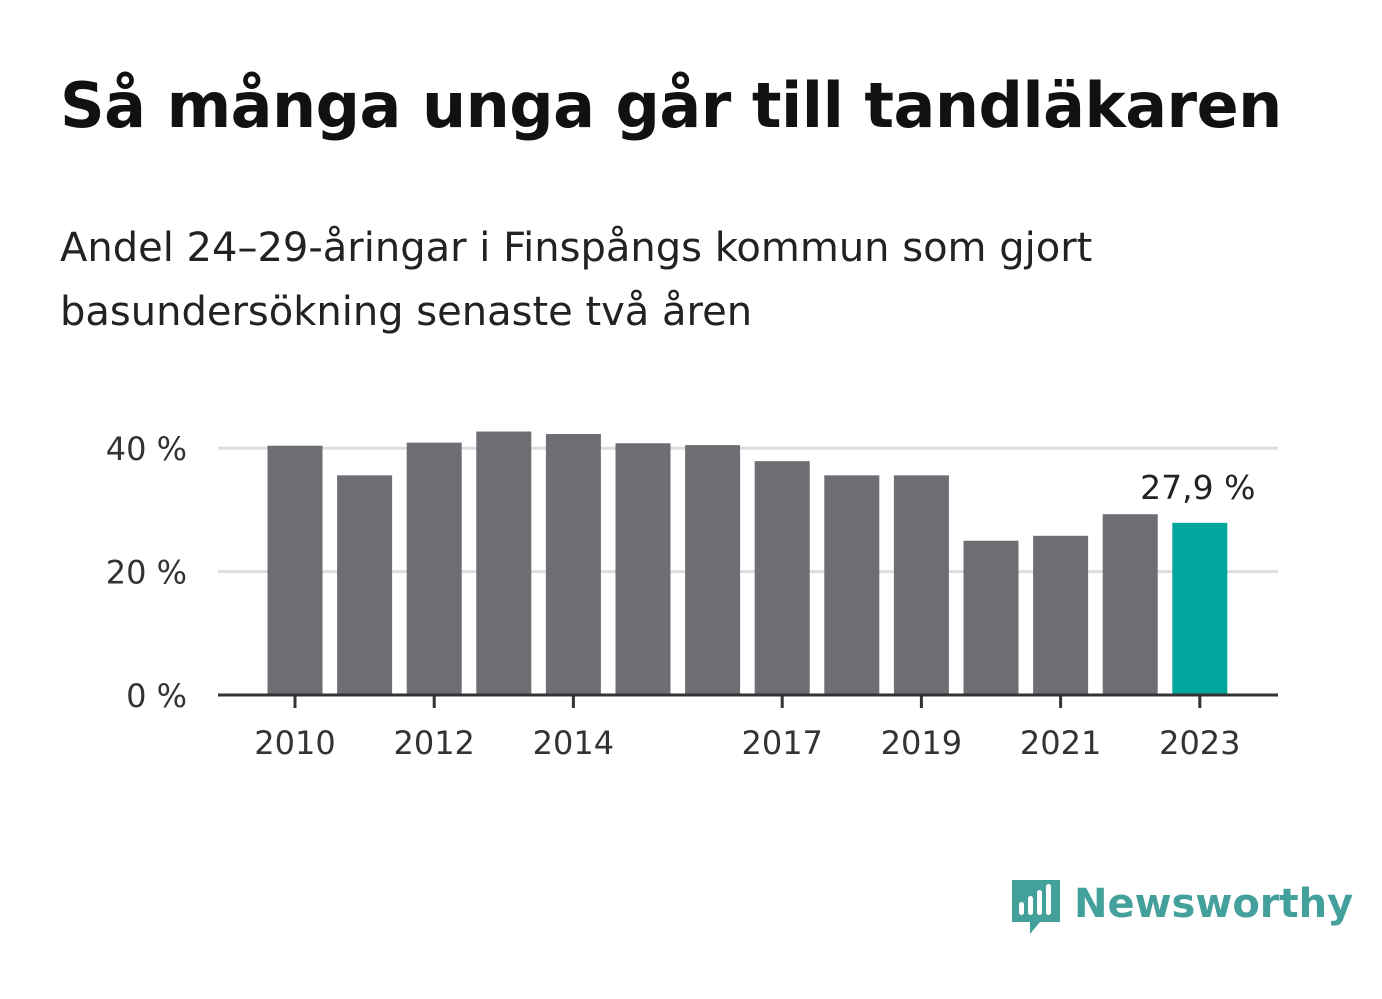 The image size is (1382, 999). What do you see at coordinates (573, 564) in the screenshot?
I see `bar-2014` at bounding box center [573, 564].